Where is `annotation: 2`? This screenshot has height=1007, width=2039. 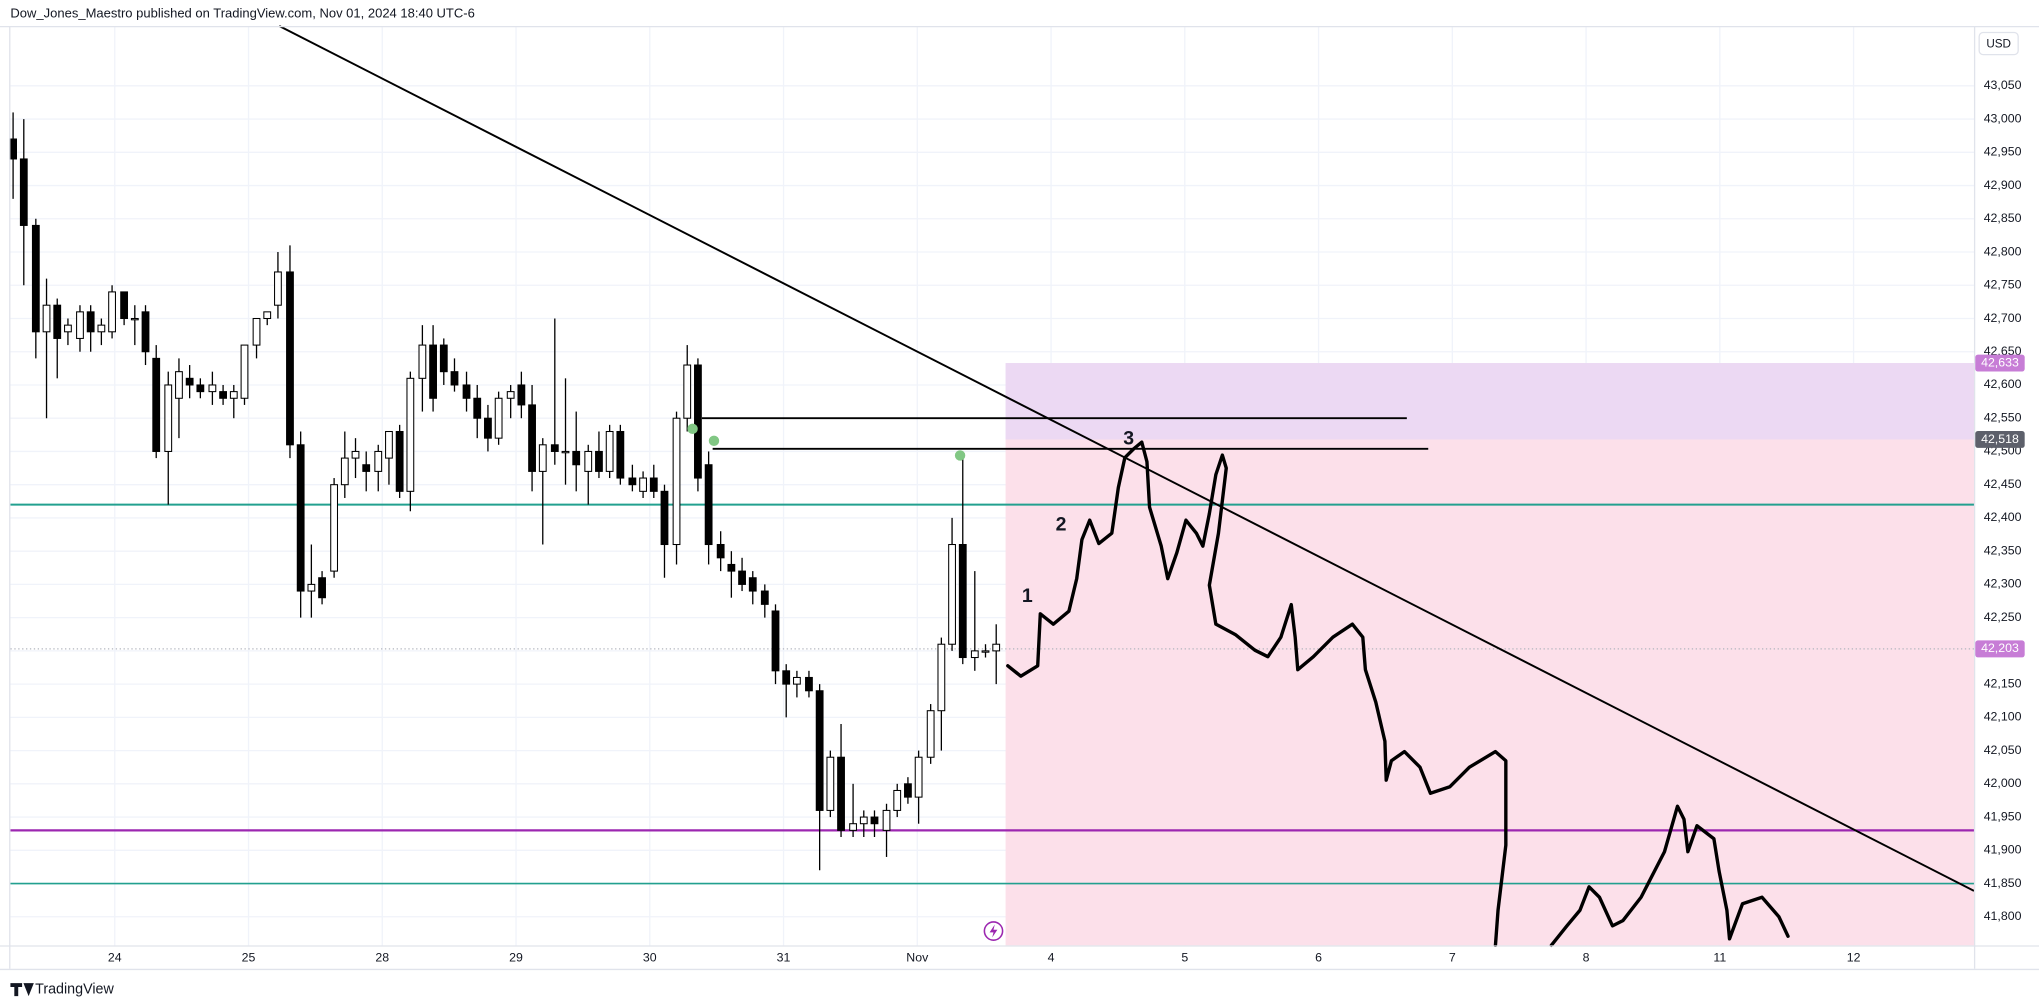 annotation: 2 is located at coordinates (1061, 525).